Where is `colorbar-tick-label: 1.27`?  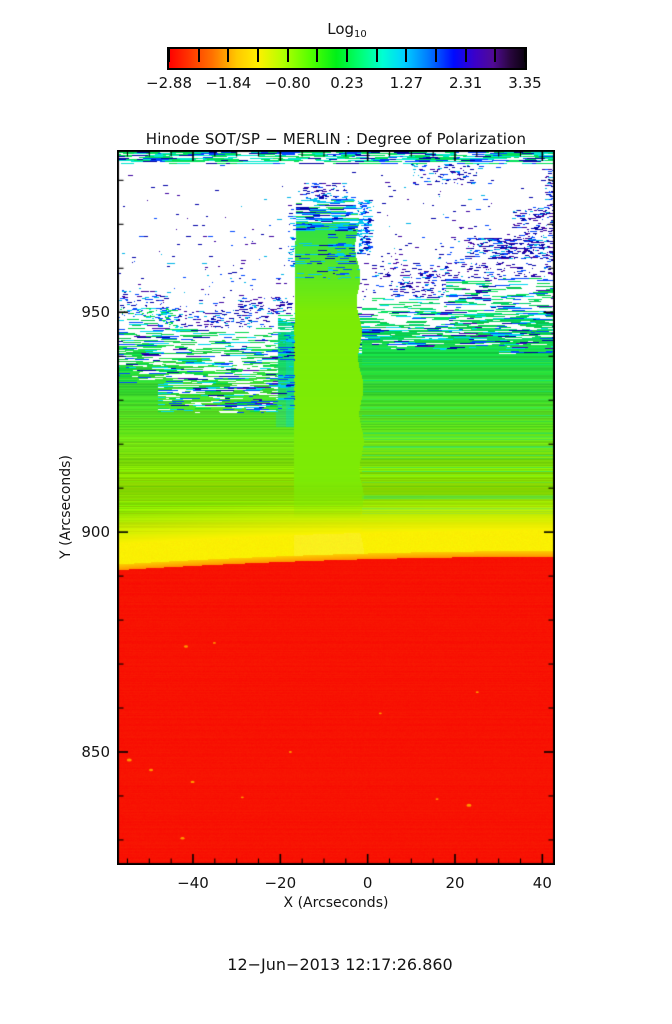
colorbar-tick-label: 1.27 is located at coordinates (406, 83).